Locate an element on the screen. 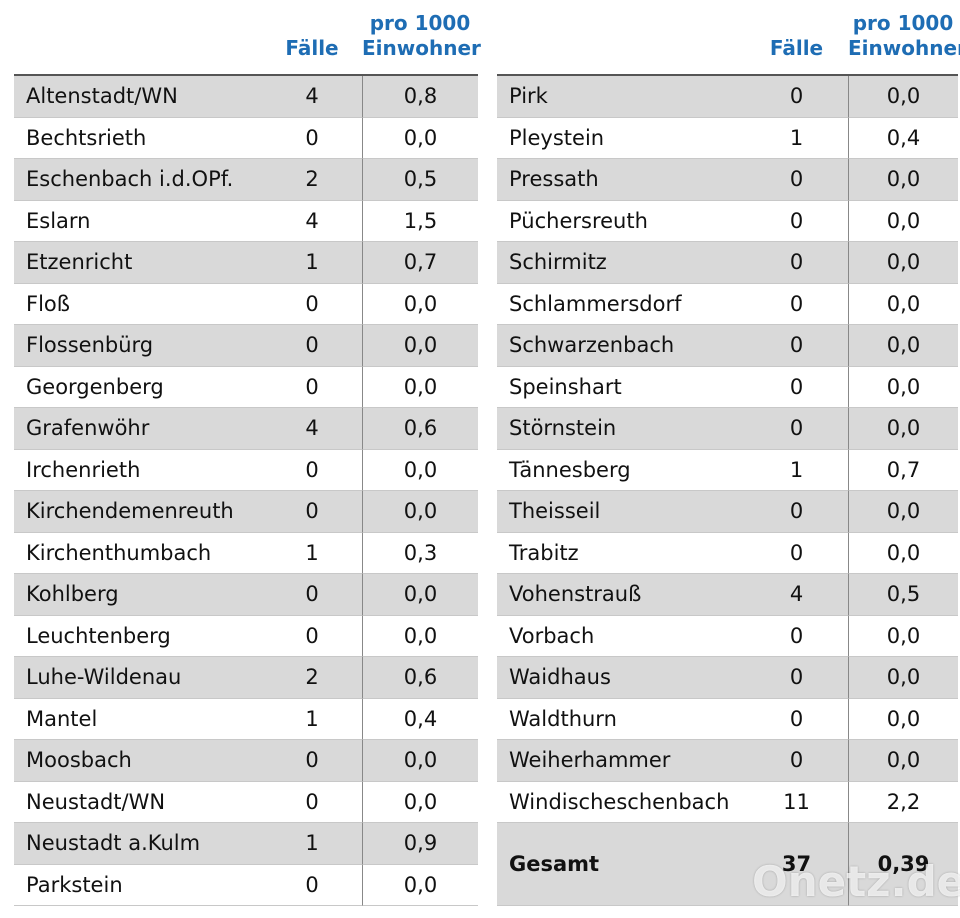  per-1000: 0,3 is located at coordinates (420, 553).